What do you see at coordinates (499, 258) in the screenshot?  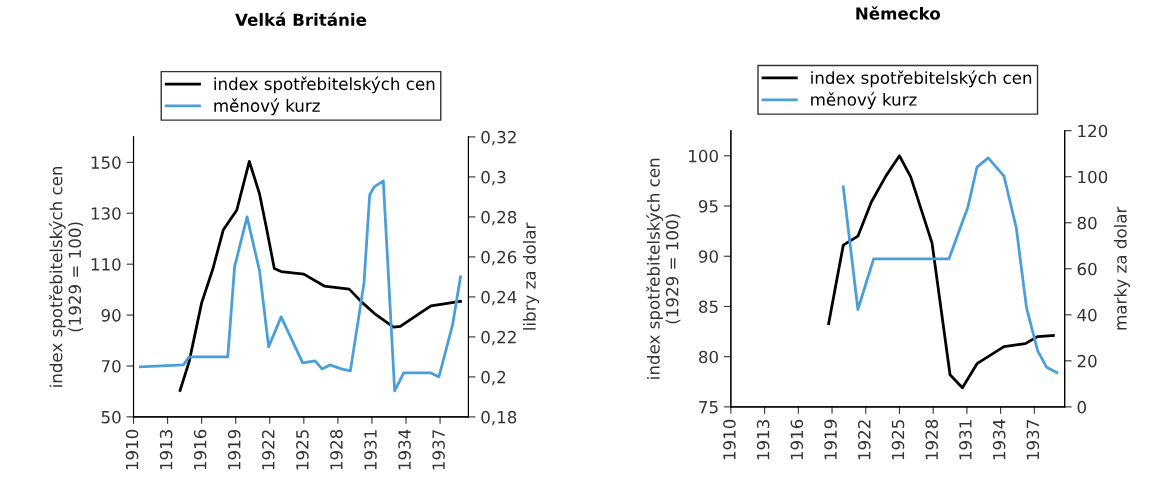 I see `y2-tick-label: 0,26` at bounding box center [499, 258].